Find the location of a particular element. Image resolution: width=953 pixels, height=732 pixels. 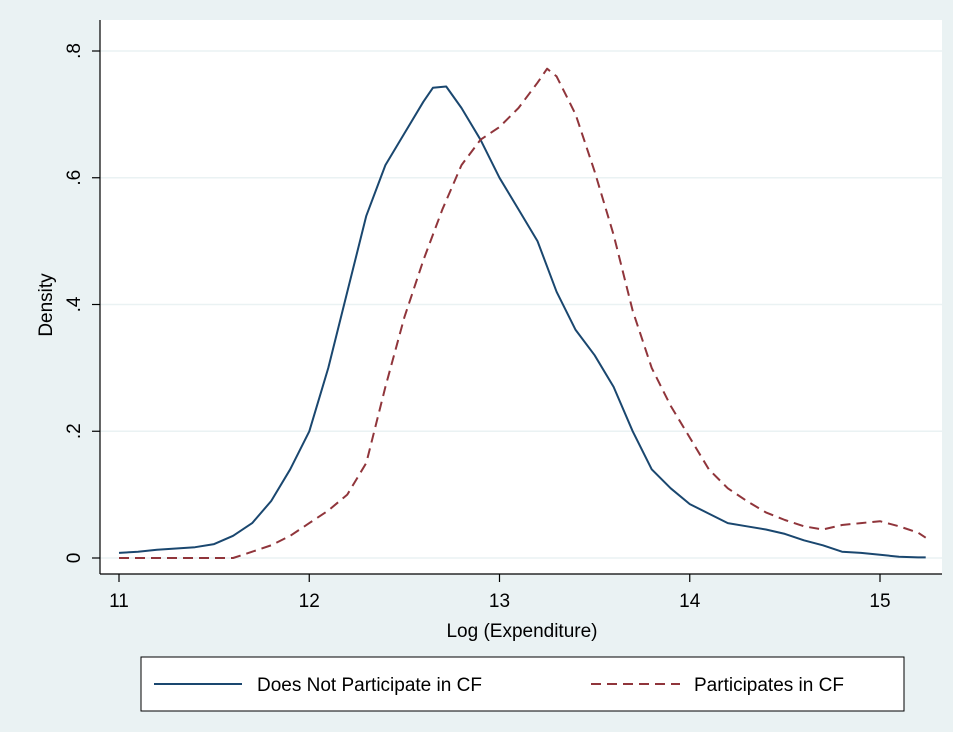

y-tick-label: .4 is located at coordinates (74, 304).